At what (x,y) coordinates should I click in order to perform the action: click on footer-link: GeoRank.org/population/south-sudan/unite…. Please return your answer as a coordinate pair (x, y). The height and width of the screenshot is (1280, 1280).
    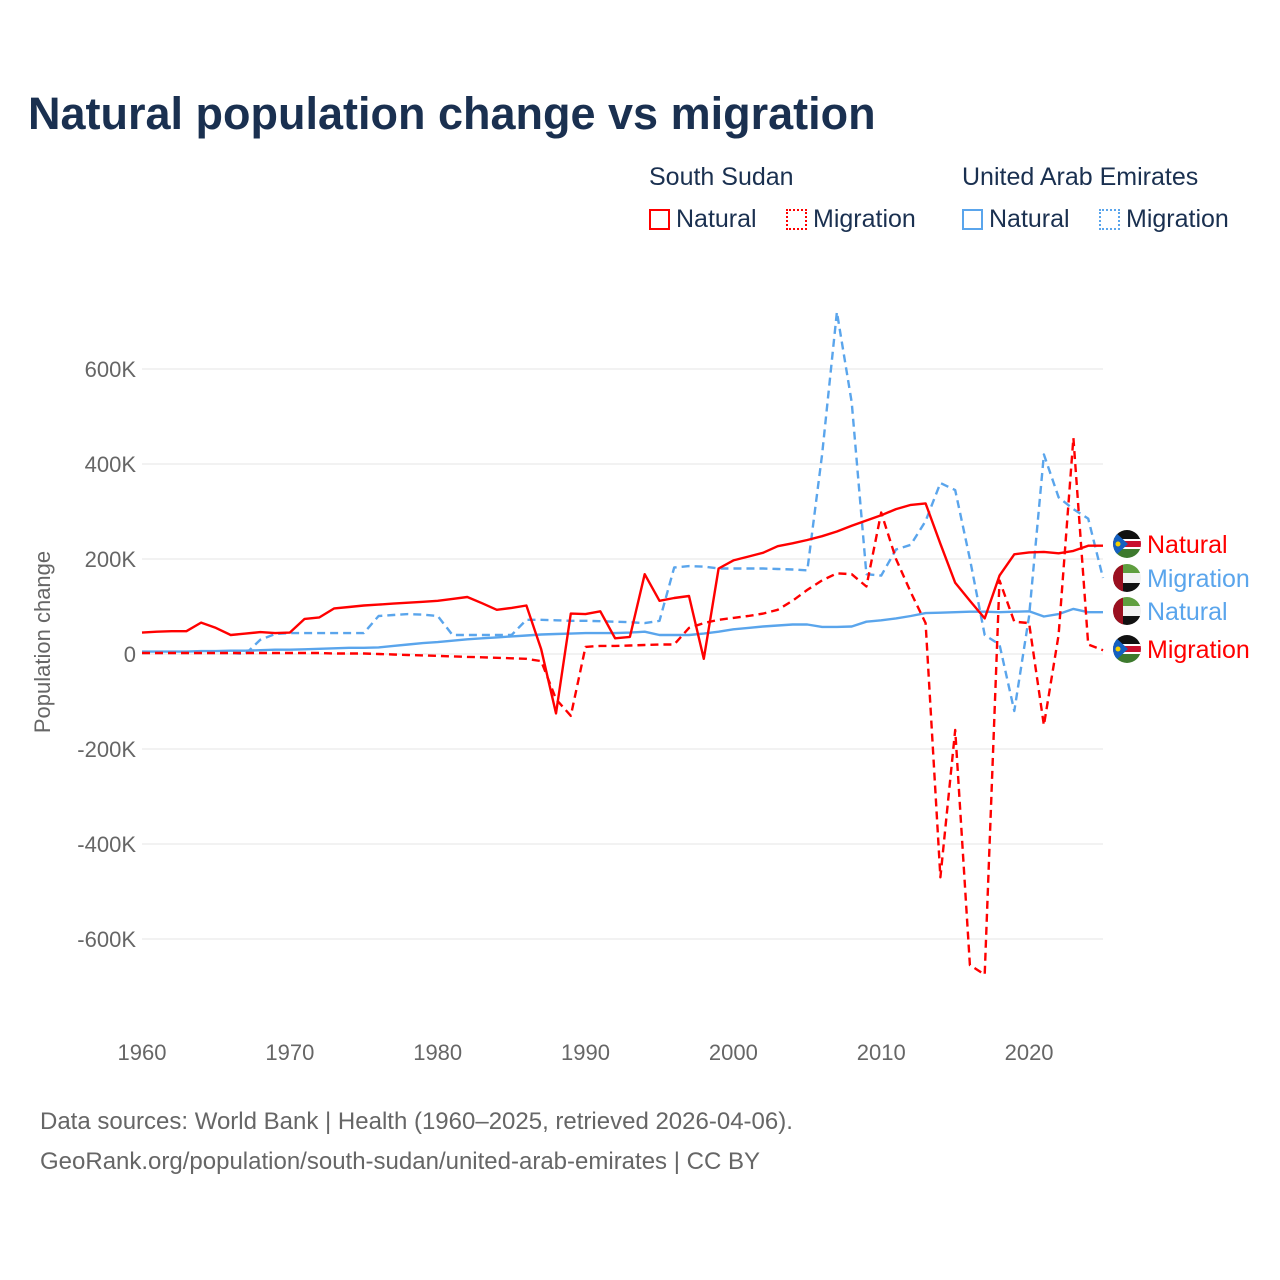
    Looking at the image, I should click on (400, 1161).